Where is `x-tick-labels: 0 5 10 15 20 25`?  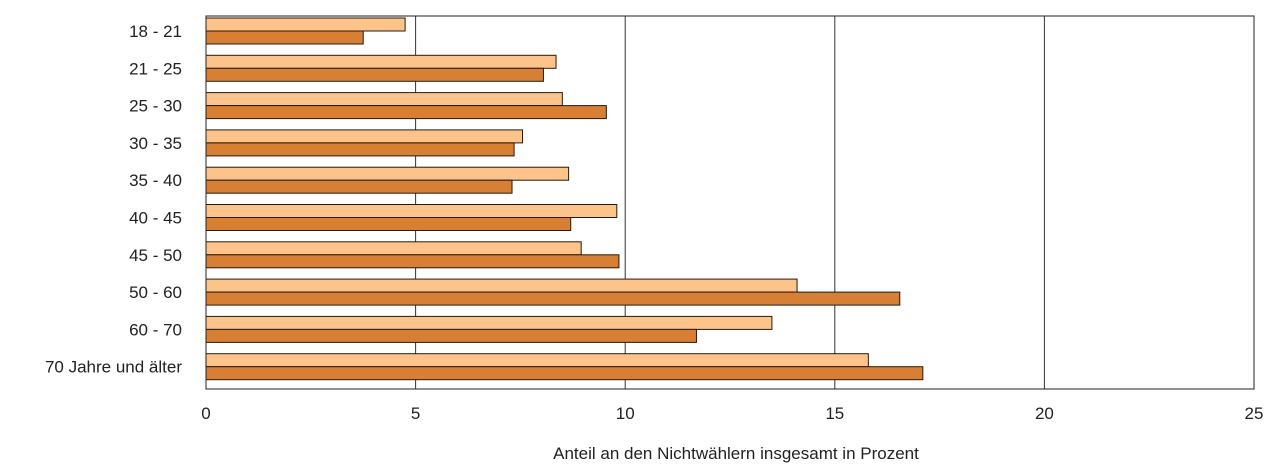
x-tick-labels: 0 5 10 15 20 25 is located at coordinates (732, 413).